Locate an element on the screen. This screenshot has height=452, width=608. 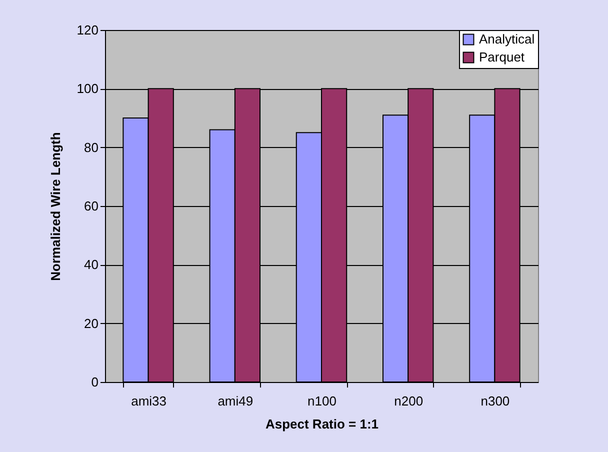
x-tick-label: n200 is located at coordinates (409, 401).